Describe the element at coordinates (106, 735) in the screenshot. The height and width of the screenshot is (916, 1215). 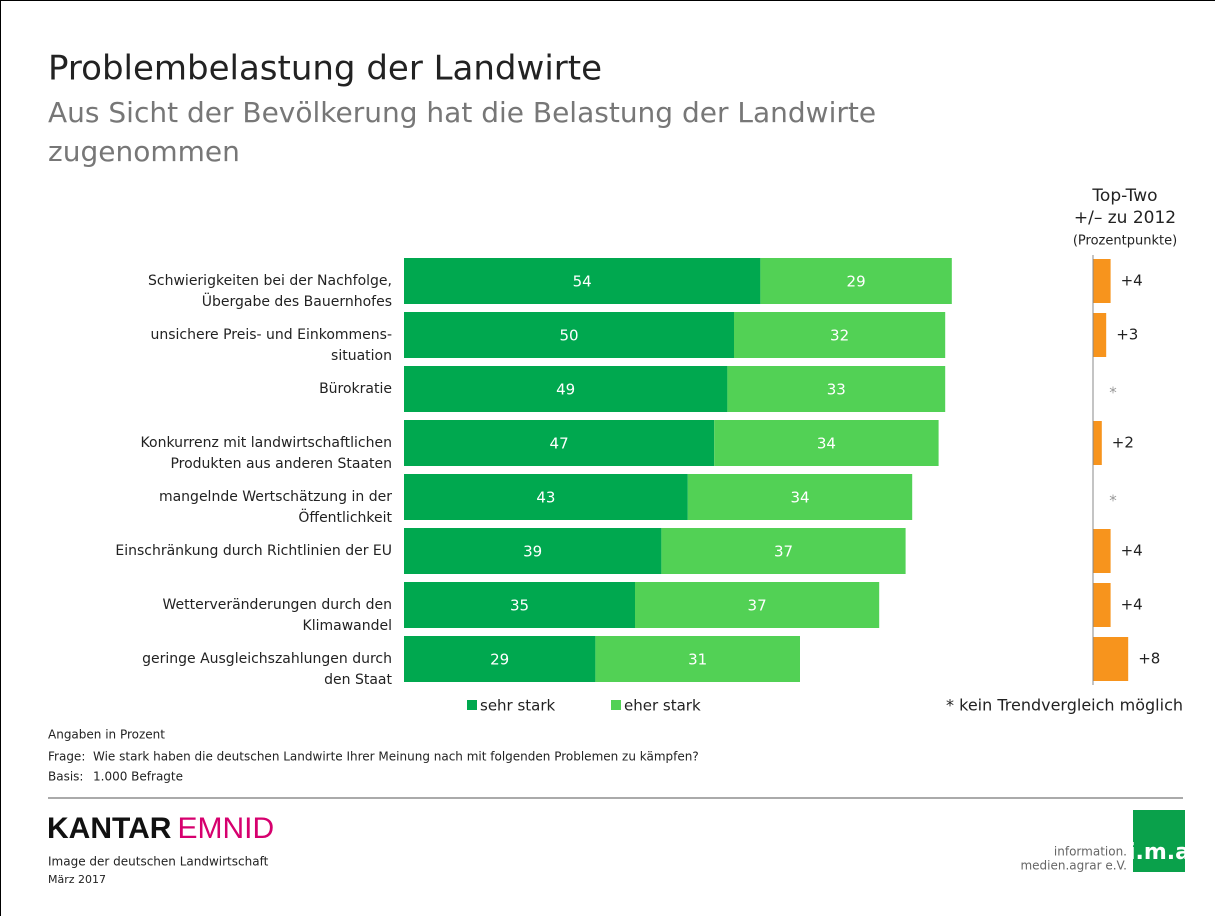
I see `note: Angaben in Prozent` at that location.